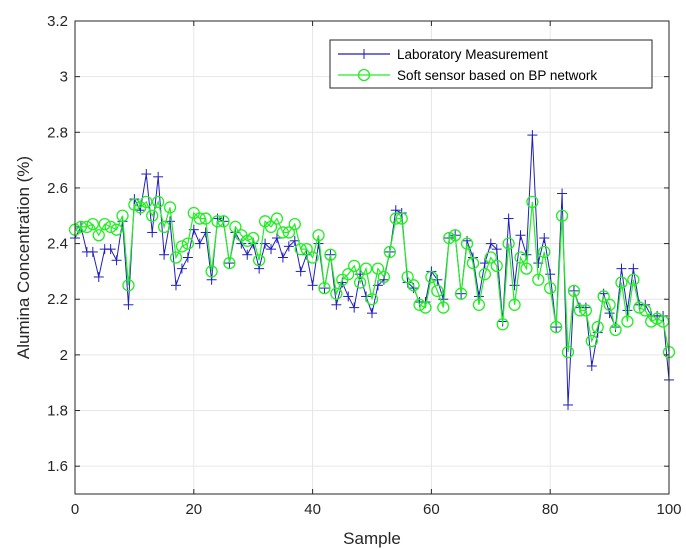 The width and height of the screenshot is (686, 549). Describe the element at coordinates (57, 299) in the screenshot. I see `y-tick-label: 2.2` at that location.